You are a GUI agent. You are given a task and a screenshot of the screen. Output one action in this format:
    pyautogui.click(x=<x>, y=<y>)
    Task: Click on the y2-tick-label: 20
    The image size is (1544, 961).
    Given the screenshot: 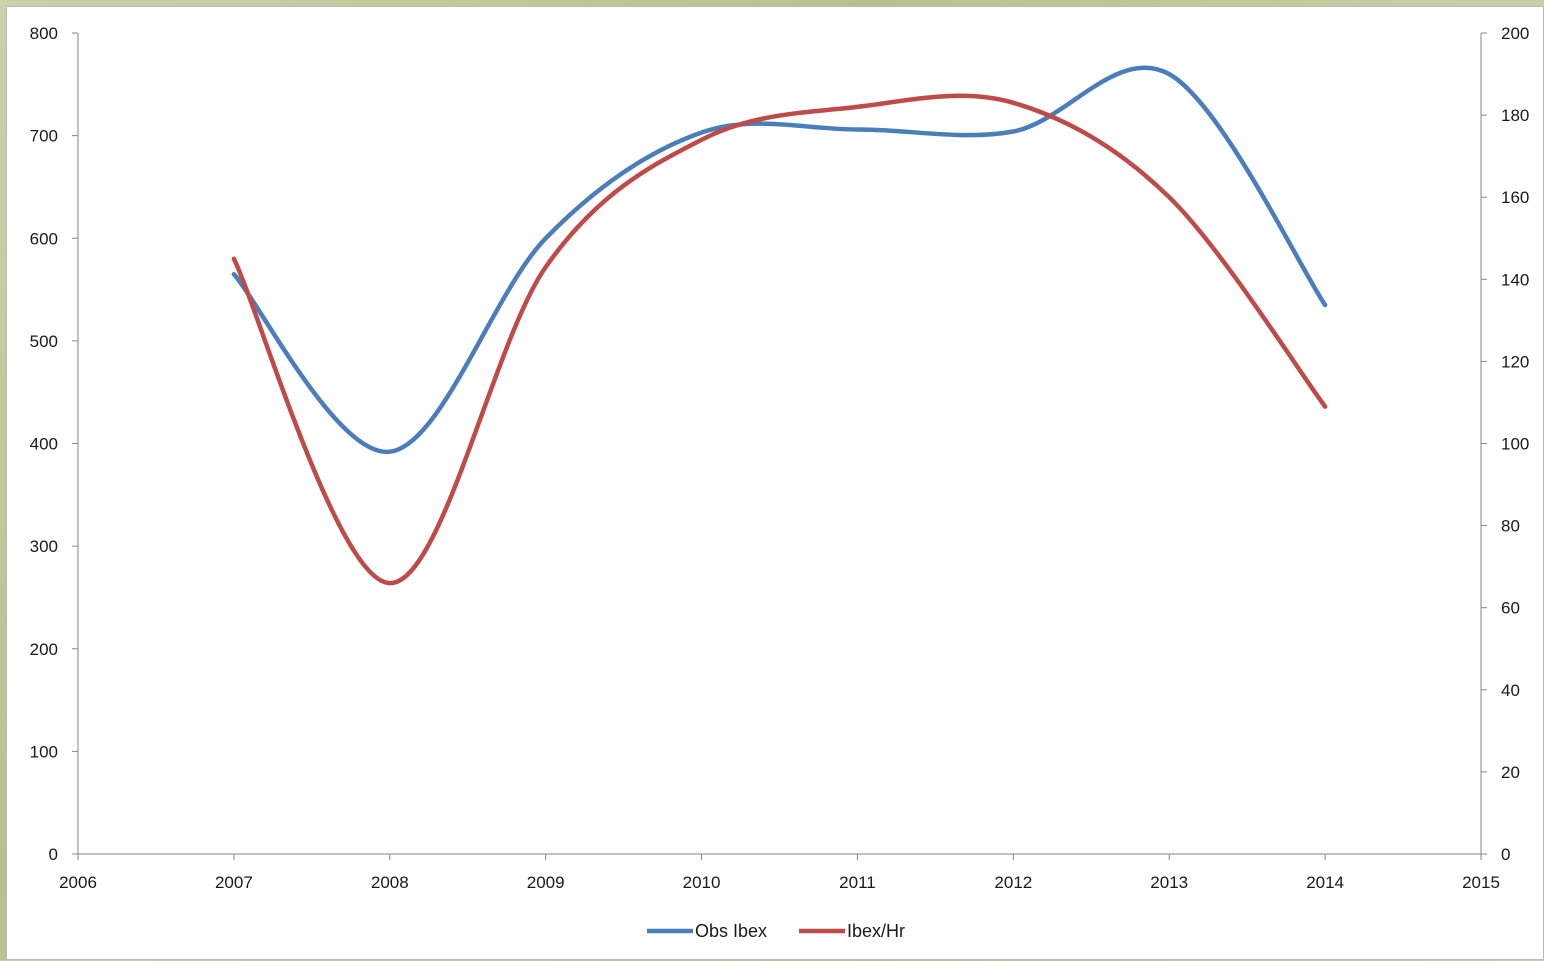 What is the action you would take?
    pyautogui.click(x=1510, y=772)
    